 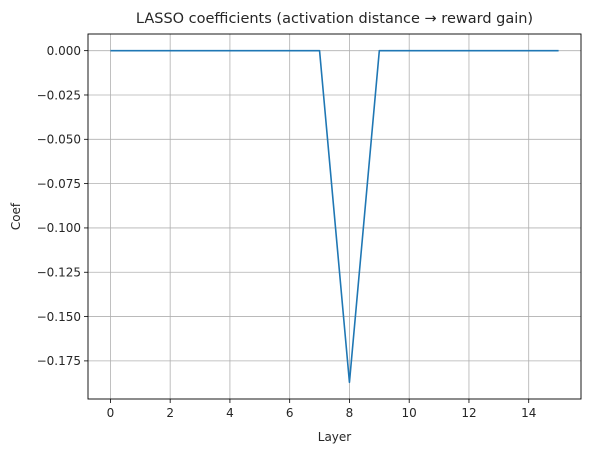 What do you see at coordinates (350, 413) in the screenshot?
I see `x-tick-label: 8` at bounding box center [350, 413].